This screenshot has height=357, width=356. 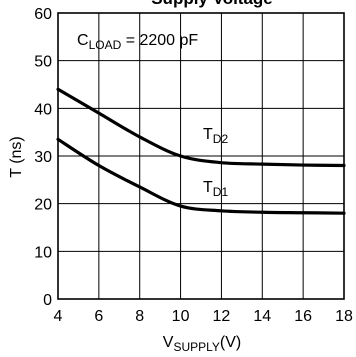 I want to click on x-axis-label: VSUPPLY(V), so click(x=202, y=344).